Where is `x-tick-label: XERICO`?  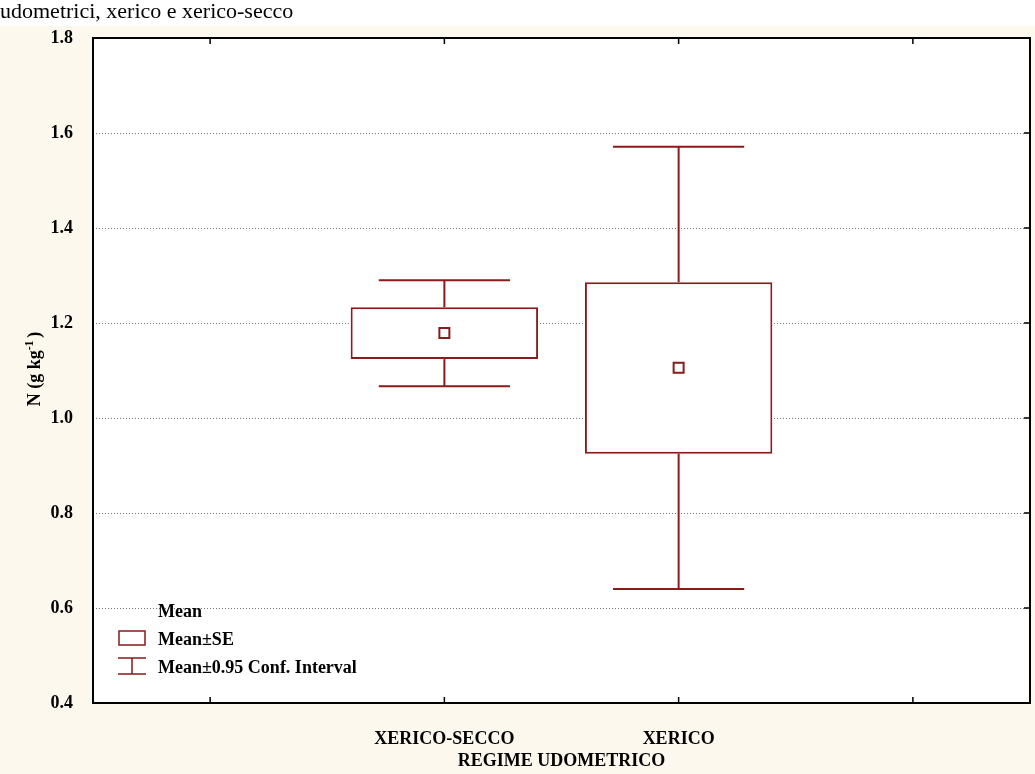
x-tick-label: XERICO is located at coordinates (678, 738).